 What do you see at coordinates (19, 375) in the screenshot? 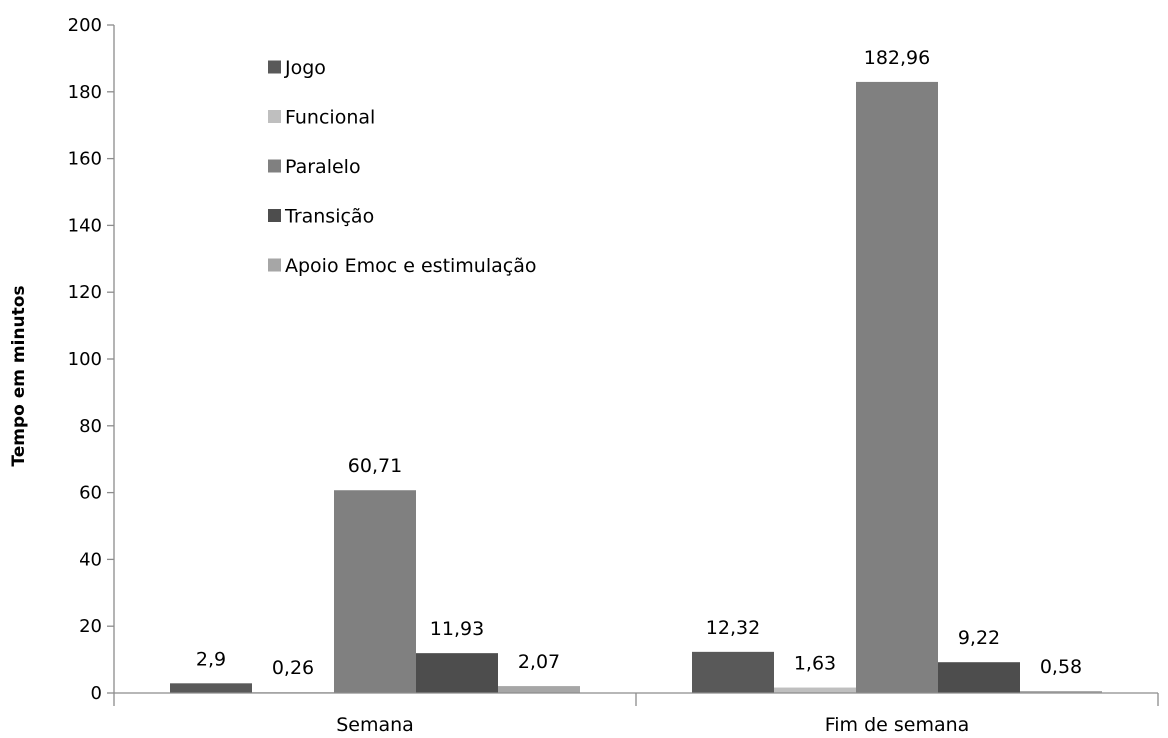
I see `y-axis-title: Tempo em minutos` at bounding box center [19, 375].